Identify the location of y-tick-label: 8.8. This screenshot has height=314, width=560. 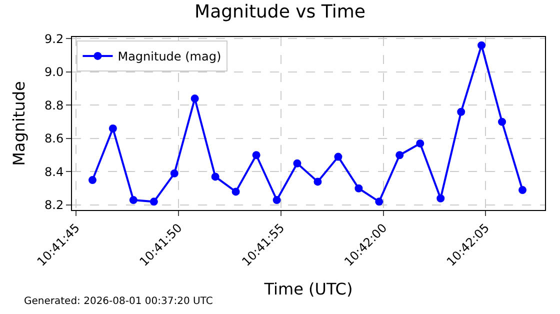
(54, 105).